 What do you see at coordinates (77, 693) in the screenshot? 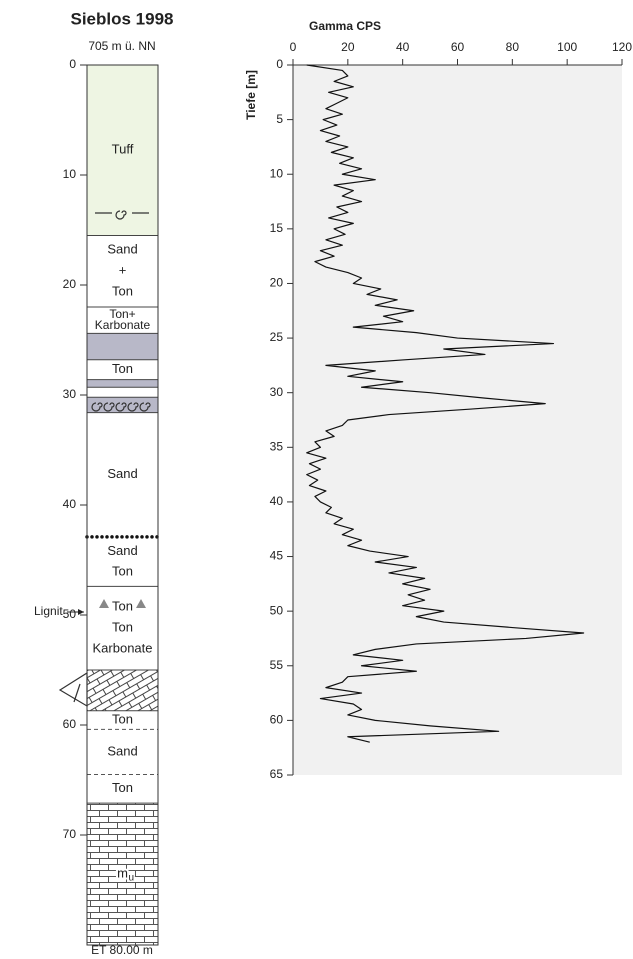
I see `wedge-arrow` at bounding box center [77, 693].